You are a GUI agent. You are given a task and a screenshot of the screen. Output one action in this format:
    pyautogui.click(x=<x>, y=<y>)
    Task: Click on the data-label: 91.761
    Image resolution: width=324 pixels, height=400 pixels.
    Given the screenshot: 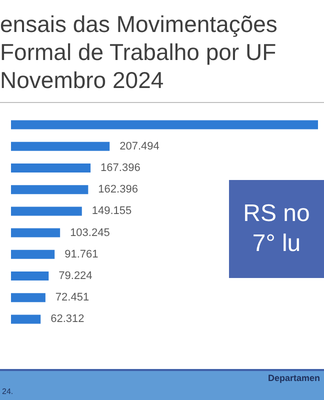 What is the action you would take?
    pyautogui.click(x=81, y=254)
    